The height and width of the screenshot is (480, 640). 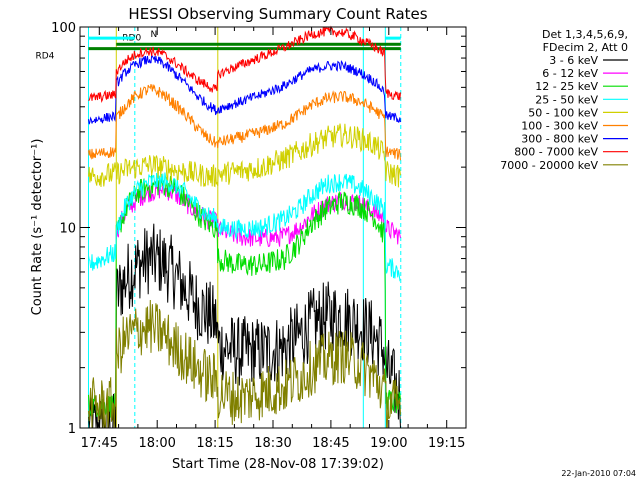 What do you see at coordinates (153, 35) in the screenshot?
I see `flag-label-n: N` at bounding box center [153, 35].